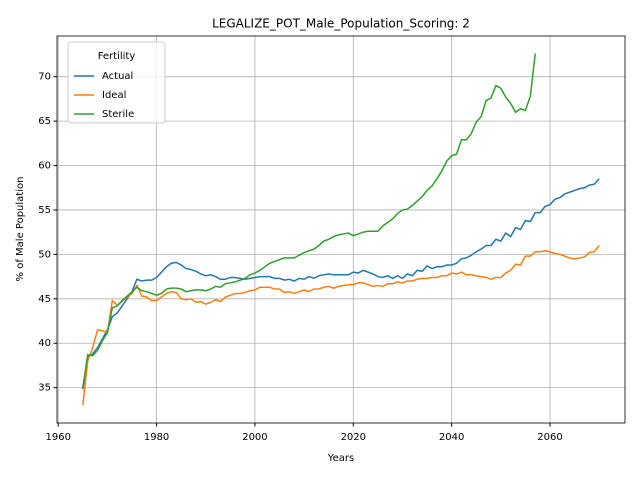 Image resolution: width=640 pixels, height=480 pixels. Describe the element at coordinates (353, 437) in the screenshot. I see `x-tick-label: 2020` at that location.